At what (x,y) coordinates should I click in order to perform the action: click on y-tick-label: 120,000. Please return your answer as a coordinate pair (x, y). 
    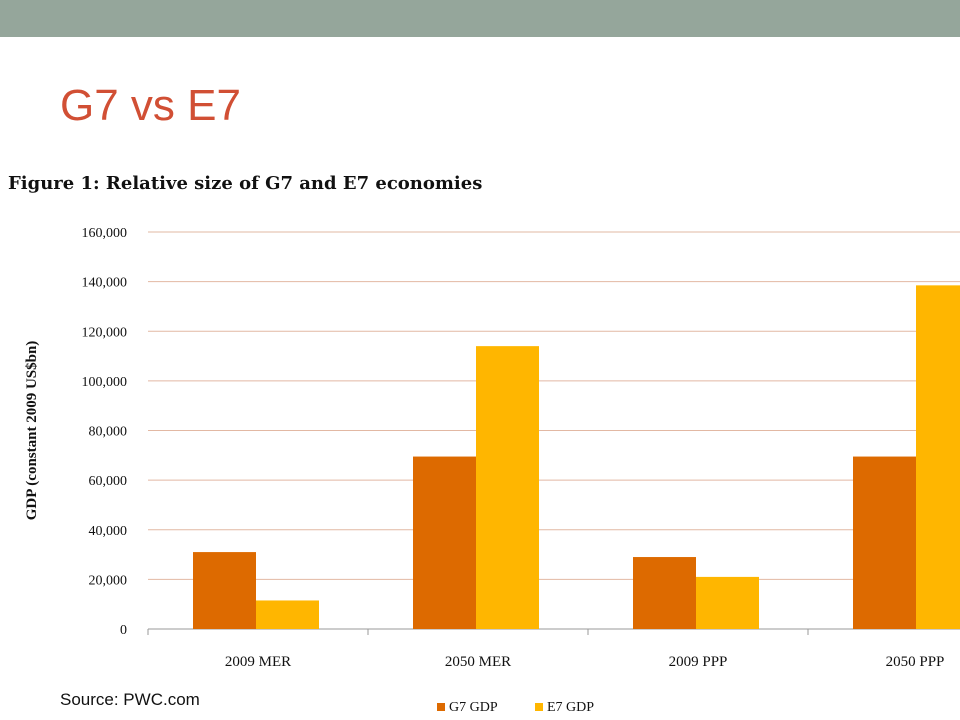
    Looking at the image, I should click on (105, 332).